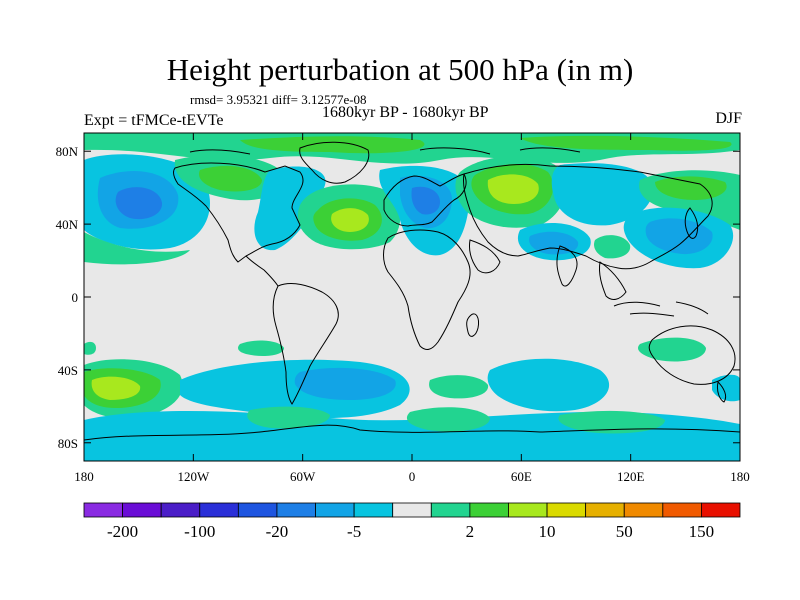 Image resolution: width=800 pixels, height=600 pixels. What do you see at coordinates (67, 224) in the screenshot?
I see `lat-tick-label: 40N` at bounding box center [67, 224].